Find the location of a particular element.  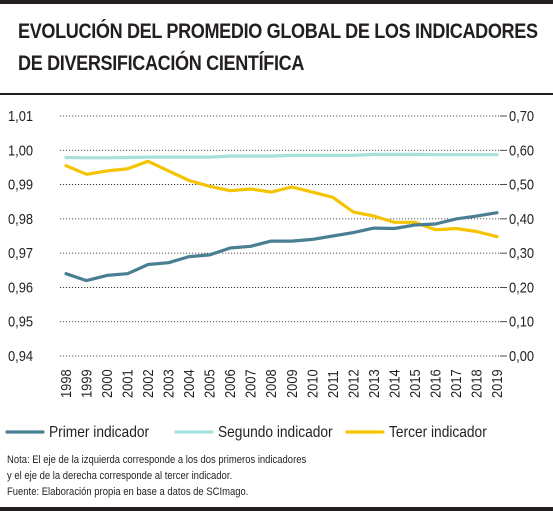

x-tick-label: 2003 is located at coordinates (168, 383).